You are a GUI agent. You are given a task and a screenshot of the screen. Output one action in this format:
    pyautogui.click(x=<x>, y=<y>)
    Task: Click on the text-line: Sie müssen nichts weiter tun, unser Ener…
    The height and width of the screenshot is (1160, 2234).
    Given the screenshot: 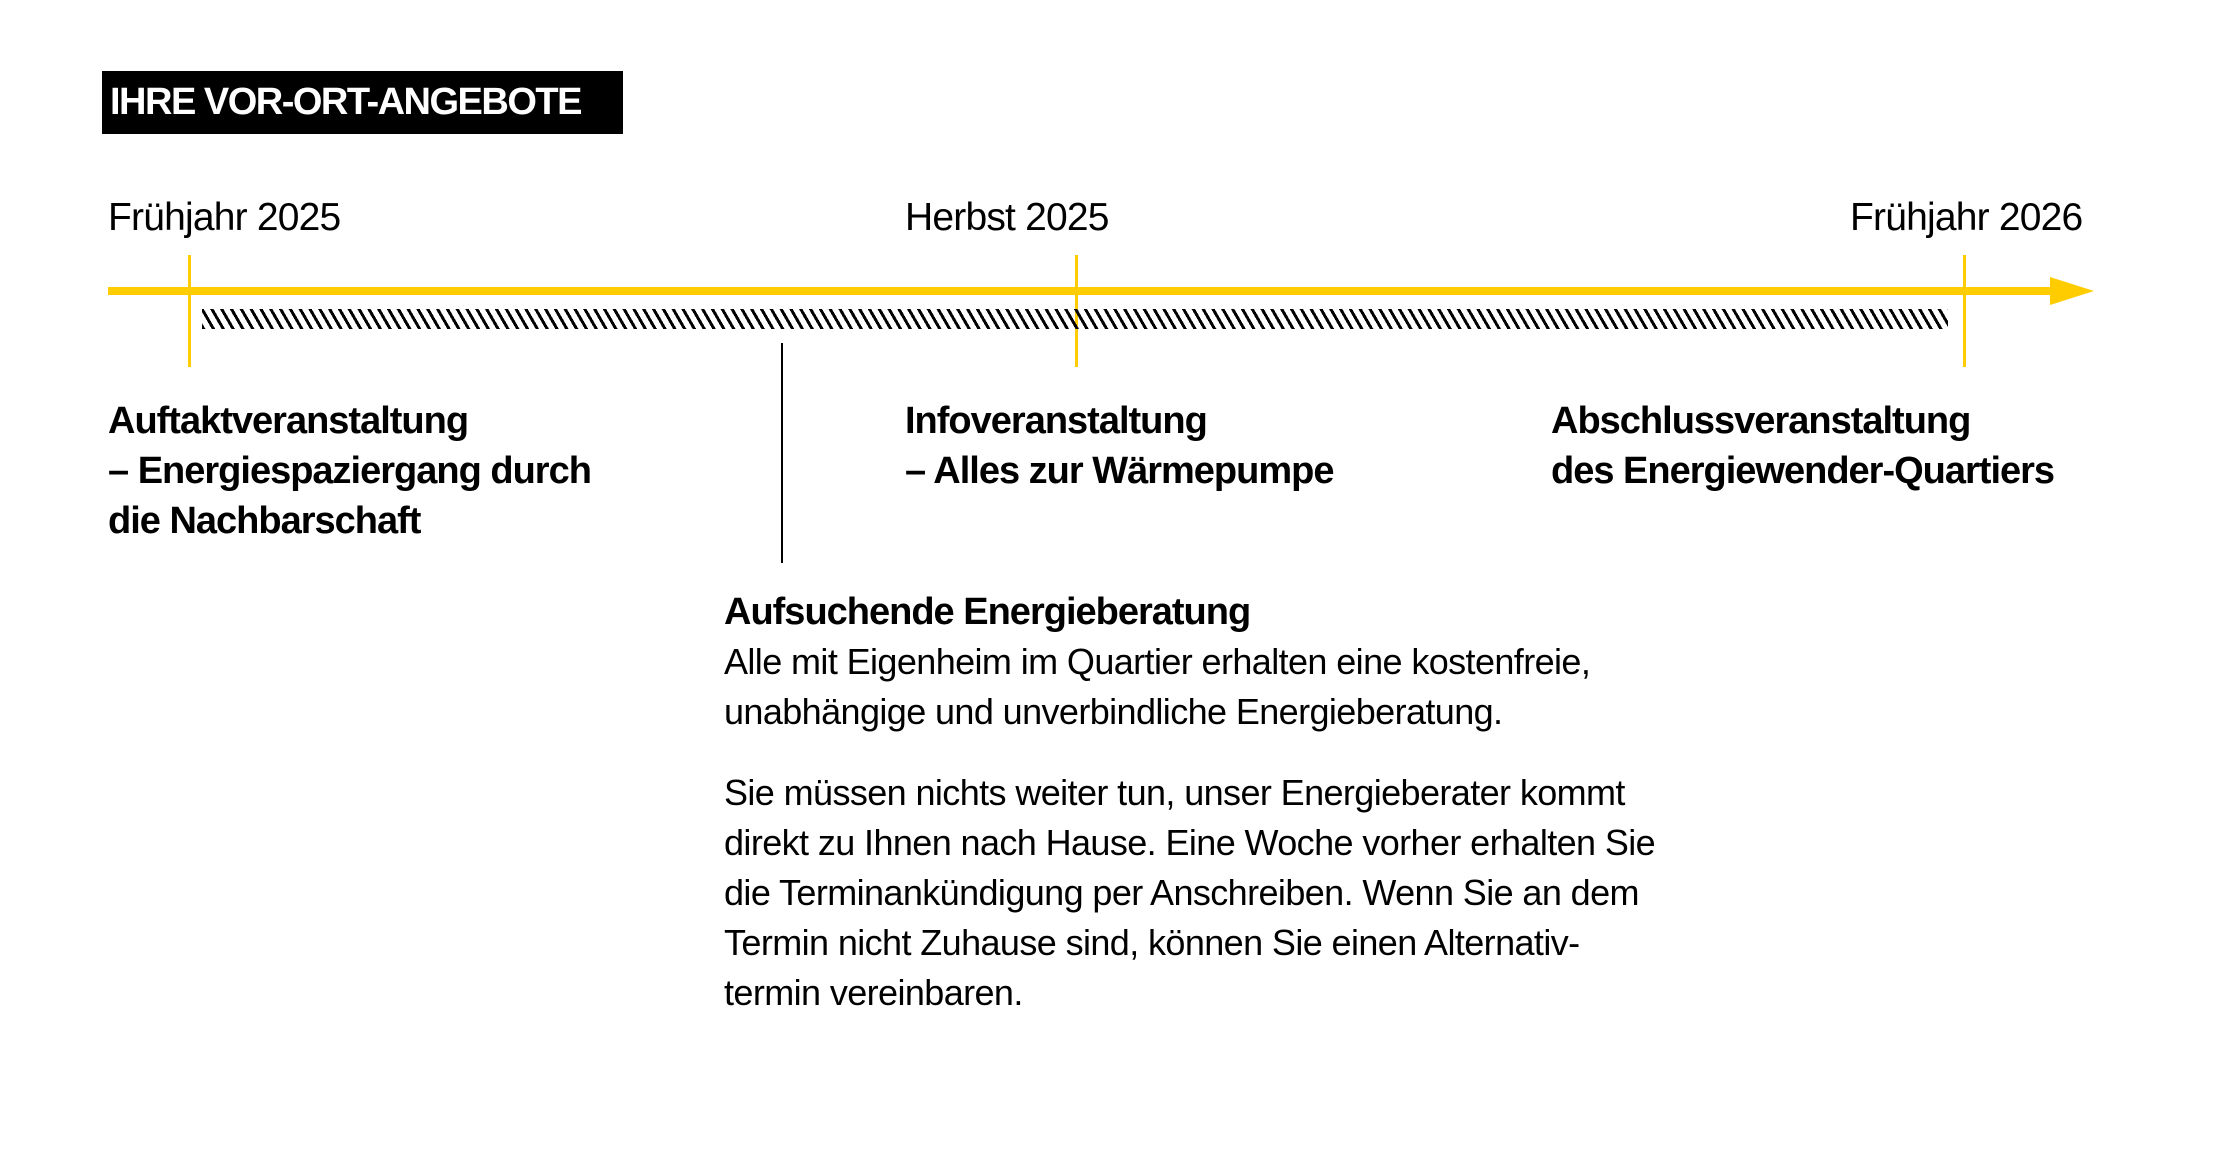 What is the action you would take?
    pyautogui.click(x=1174, y=792)
    